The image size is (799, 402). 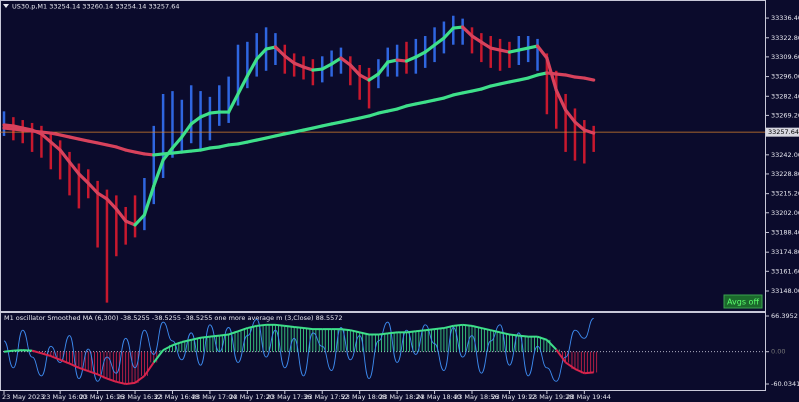 I want to click on menu-arrow, so click(x=6, y=6).